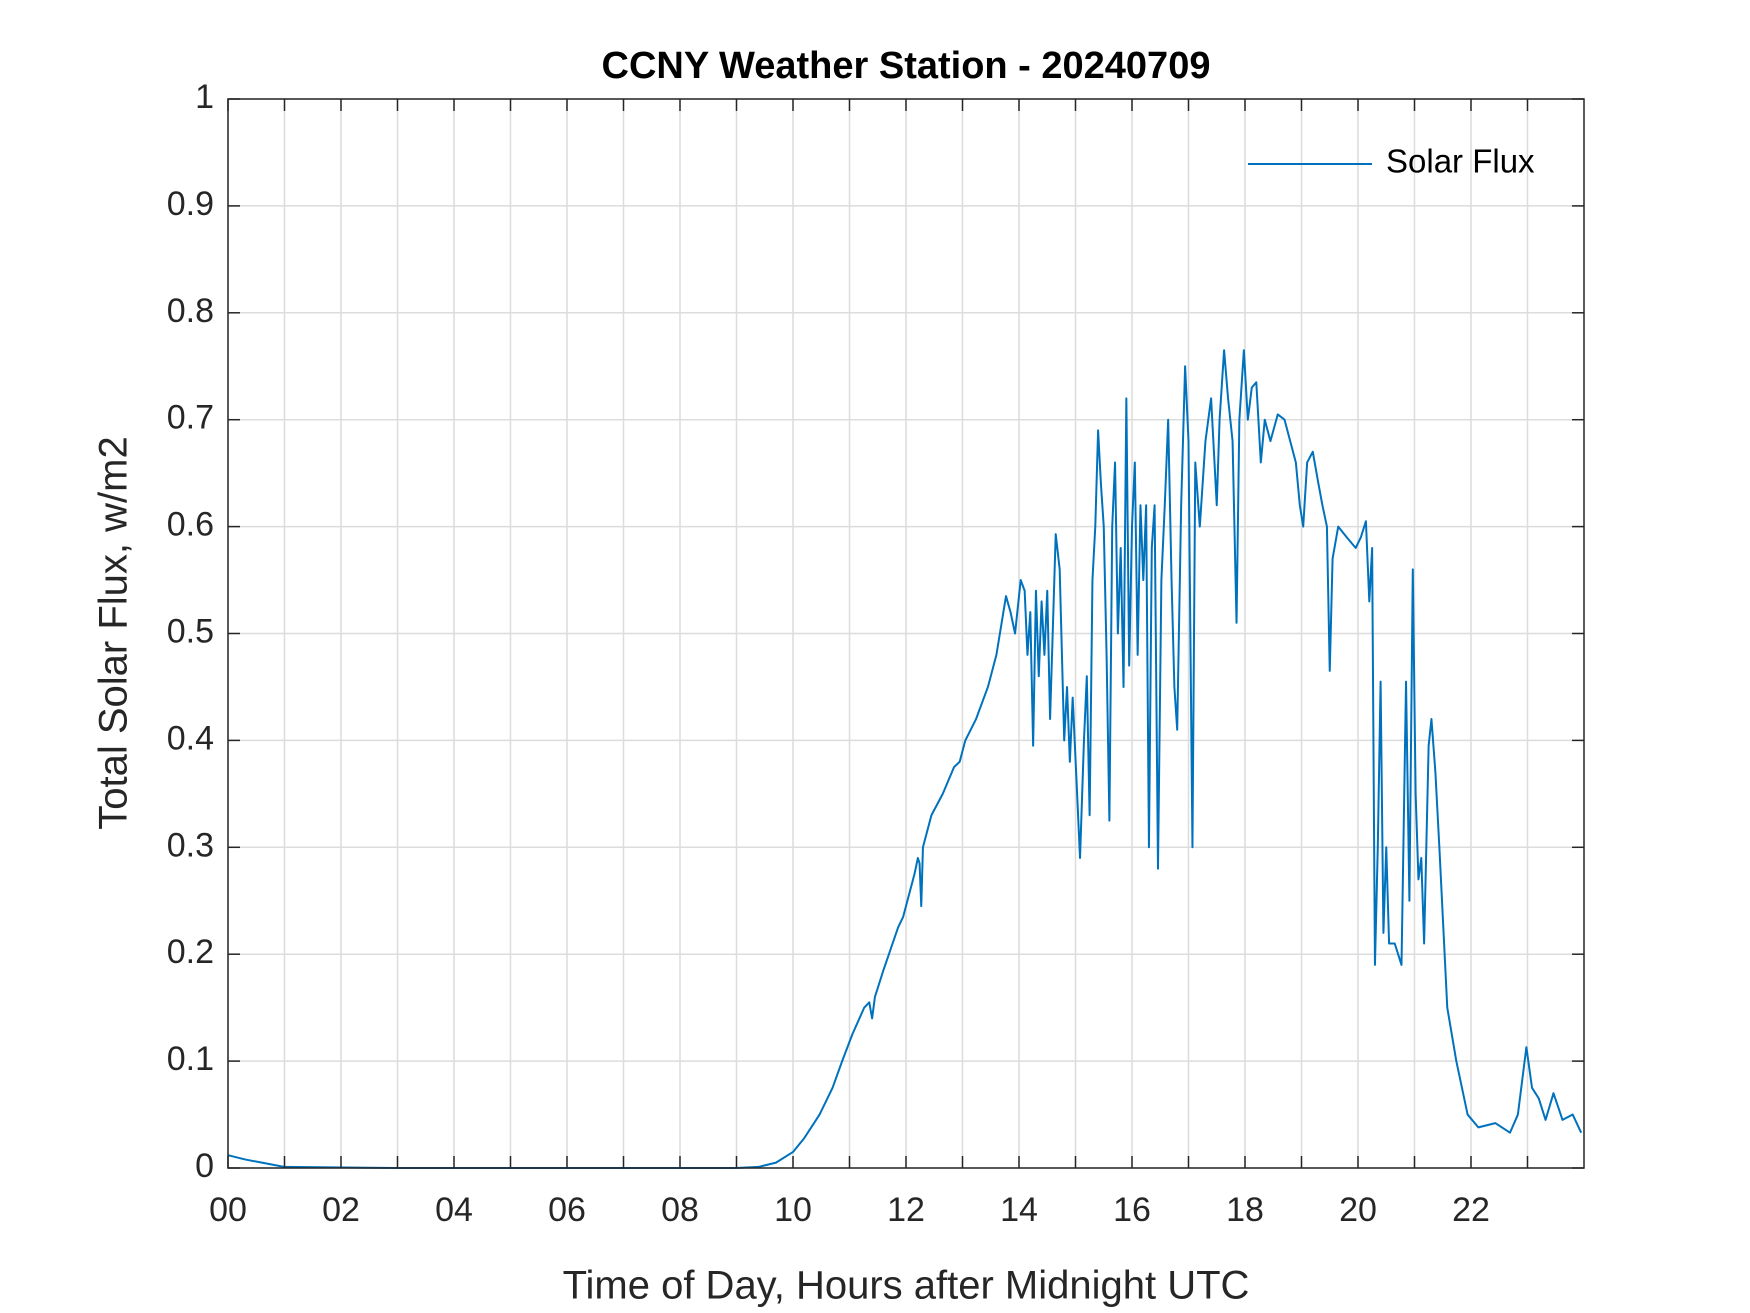 This screenshot has height=1313, width=1750. I want to click on x-tick-label: 16, so click(1132, 1210).